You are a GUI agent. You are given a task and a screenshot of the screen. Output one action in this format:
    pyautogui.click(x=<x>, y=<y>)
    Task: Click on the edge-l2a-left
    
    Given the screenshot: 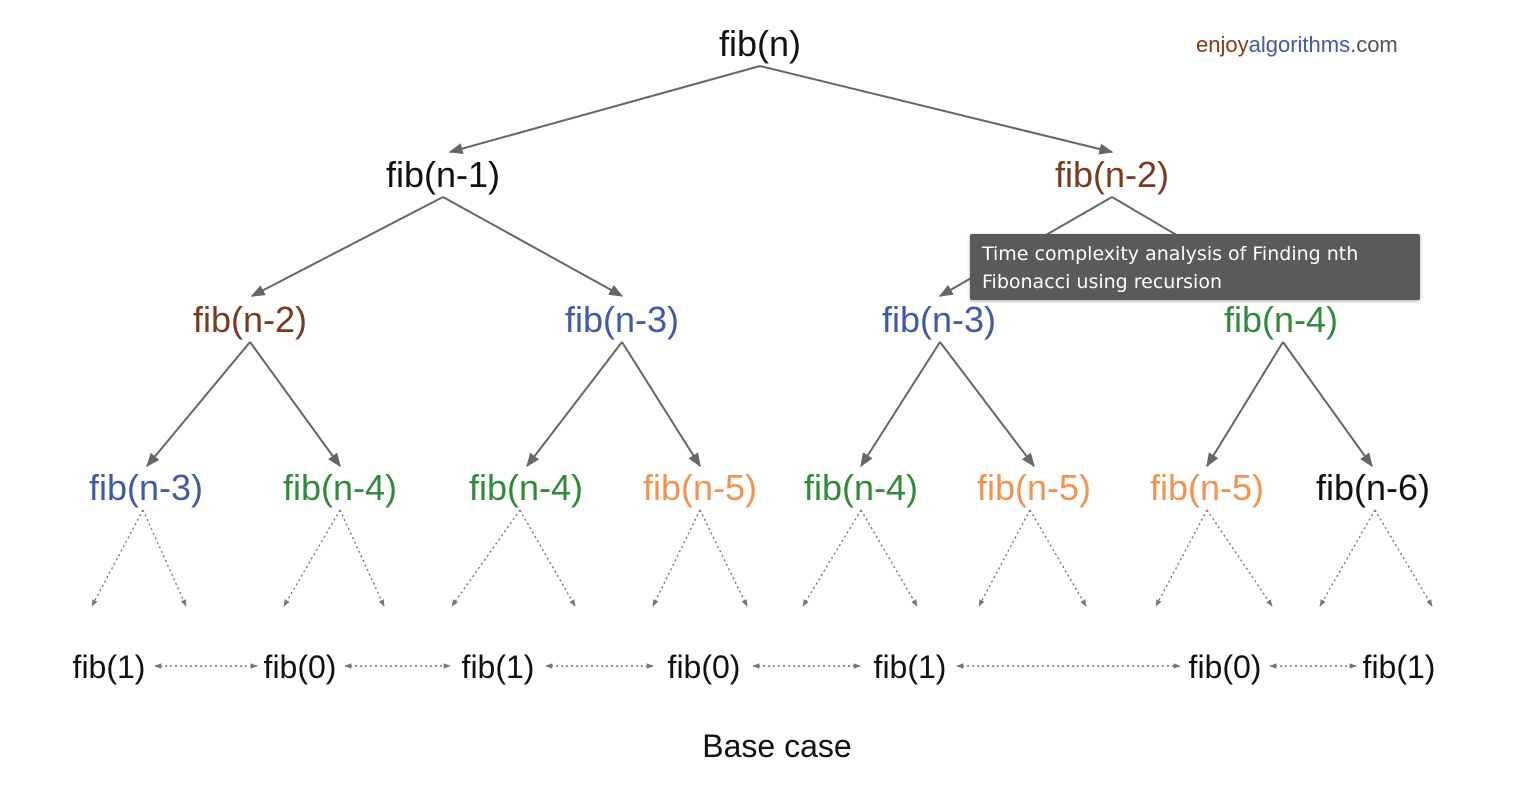 What is the action you would take?
    pyautogui.click(x=198, y=404)
    